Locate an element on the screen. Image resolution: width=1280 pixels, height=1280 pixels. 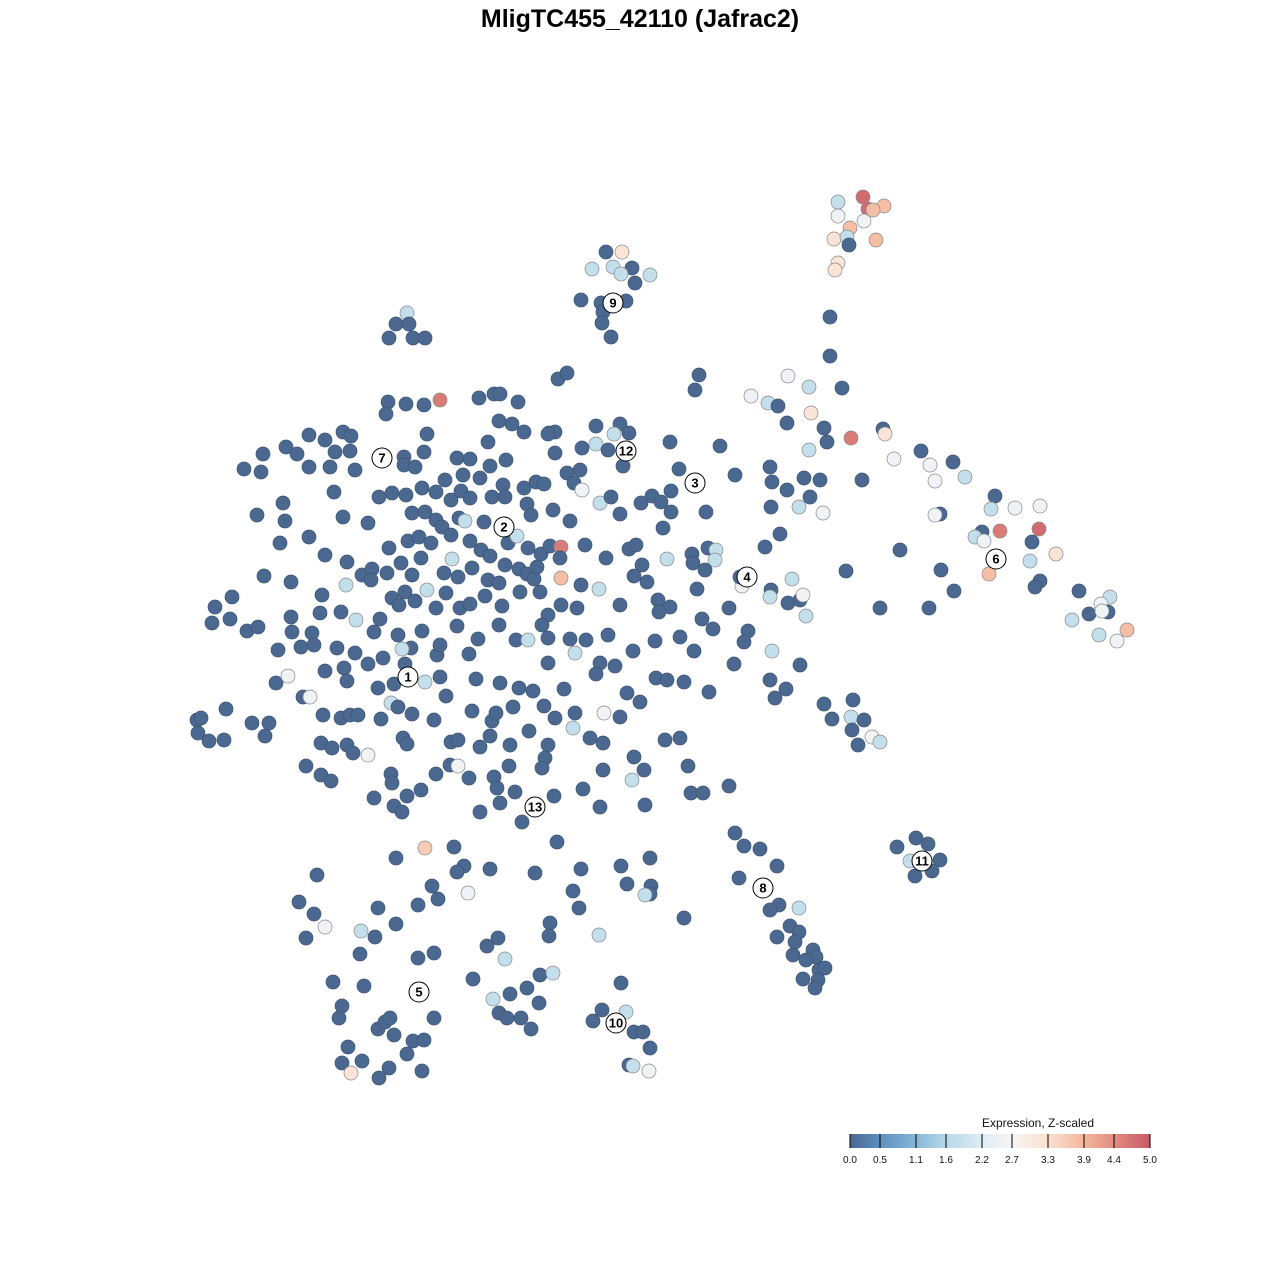
legend-tick-label: 3.9 is located at coordinates (1084, 1160).